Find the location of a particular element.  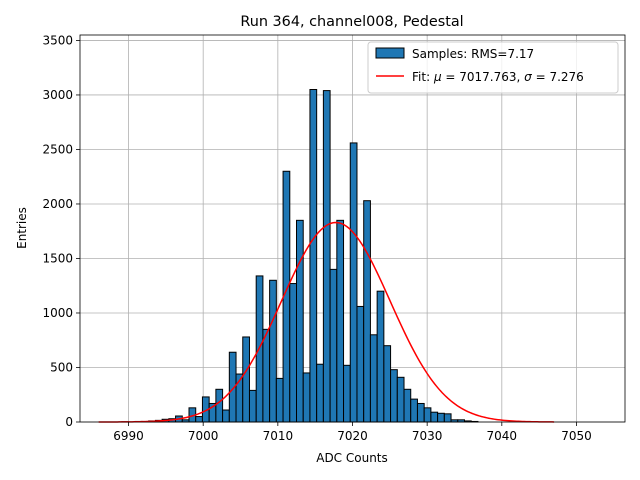

legend-fit-label: Fit: μ = 7017.763, σ = 7.276 is located at coordinates (498, 77).